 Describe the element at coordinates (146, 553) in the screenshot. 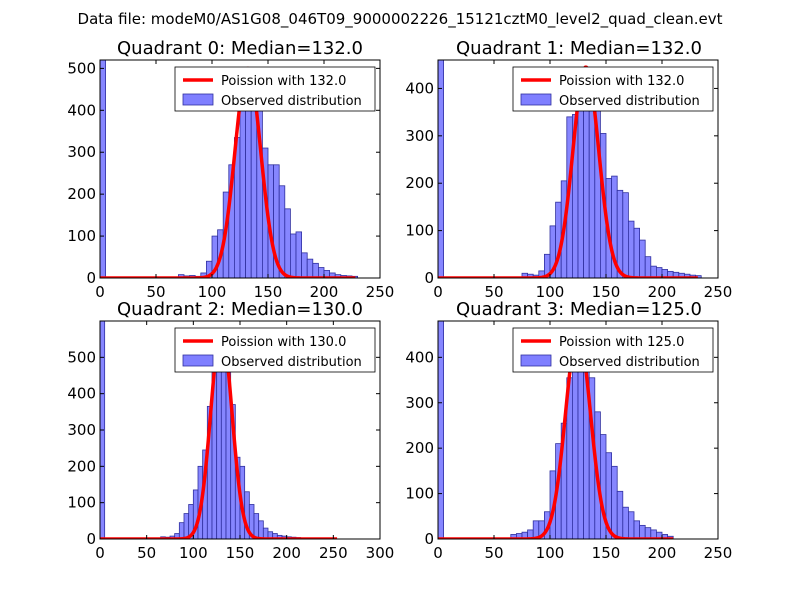

I see `x-tick-label: 50` at that location.